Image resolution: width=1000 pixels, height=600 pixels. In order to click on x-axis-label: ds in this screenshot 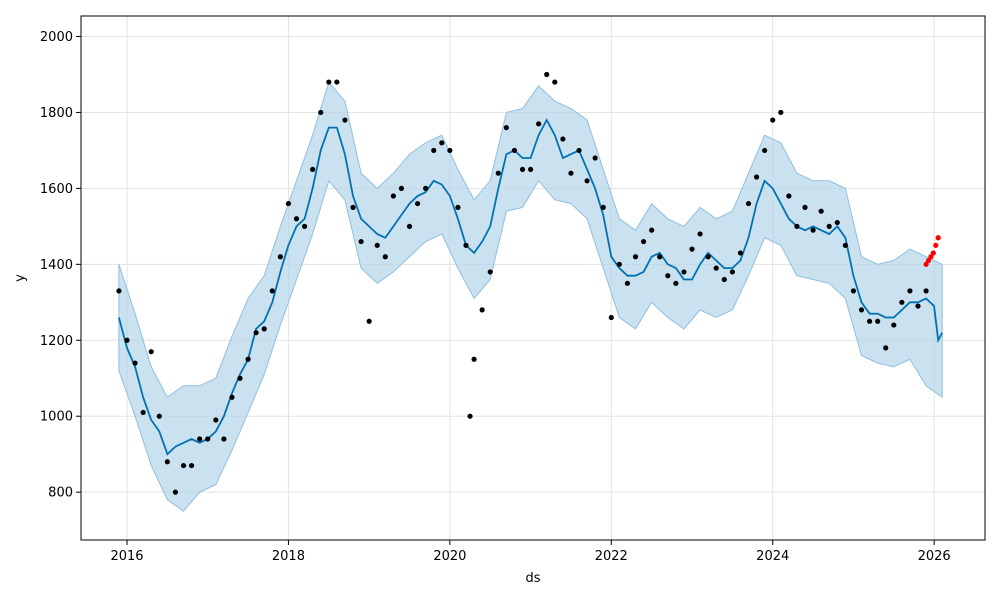, I will do `click(532, 578)`.